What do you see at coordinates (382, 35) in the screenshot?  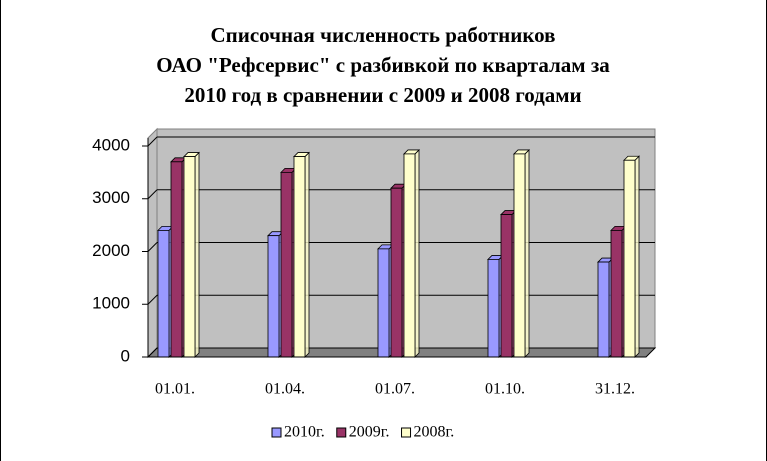 I see `chart-title: Списочная численность работников` at bounding box center [382, 35].